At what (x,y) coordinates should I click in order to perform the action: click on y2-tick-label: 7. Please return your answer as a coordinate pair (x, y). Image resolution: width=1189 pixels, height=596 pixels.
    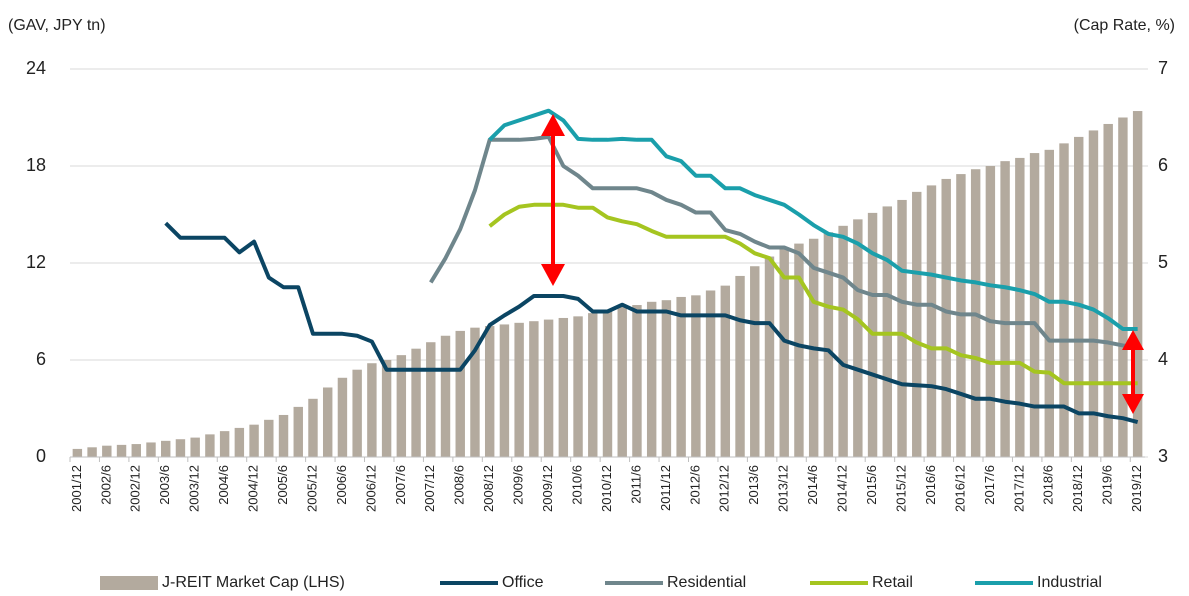
    Looking at the image, I should click on (1163, 68).